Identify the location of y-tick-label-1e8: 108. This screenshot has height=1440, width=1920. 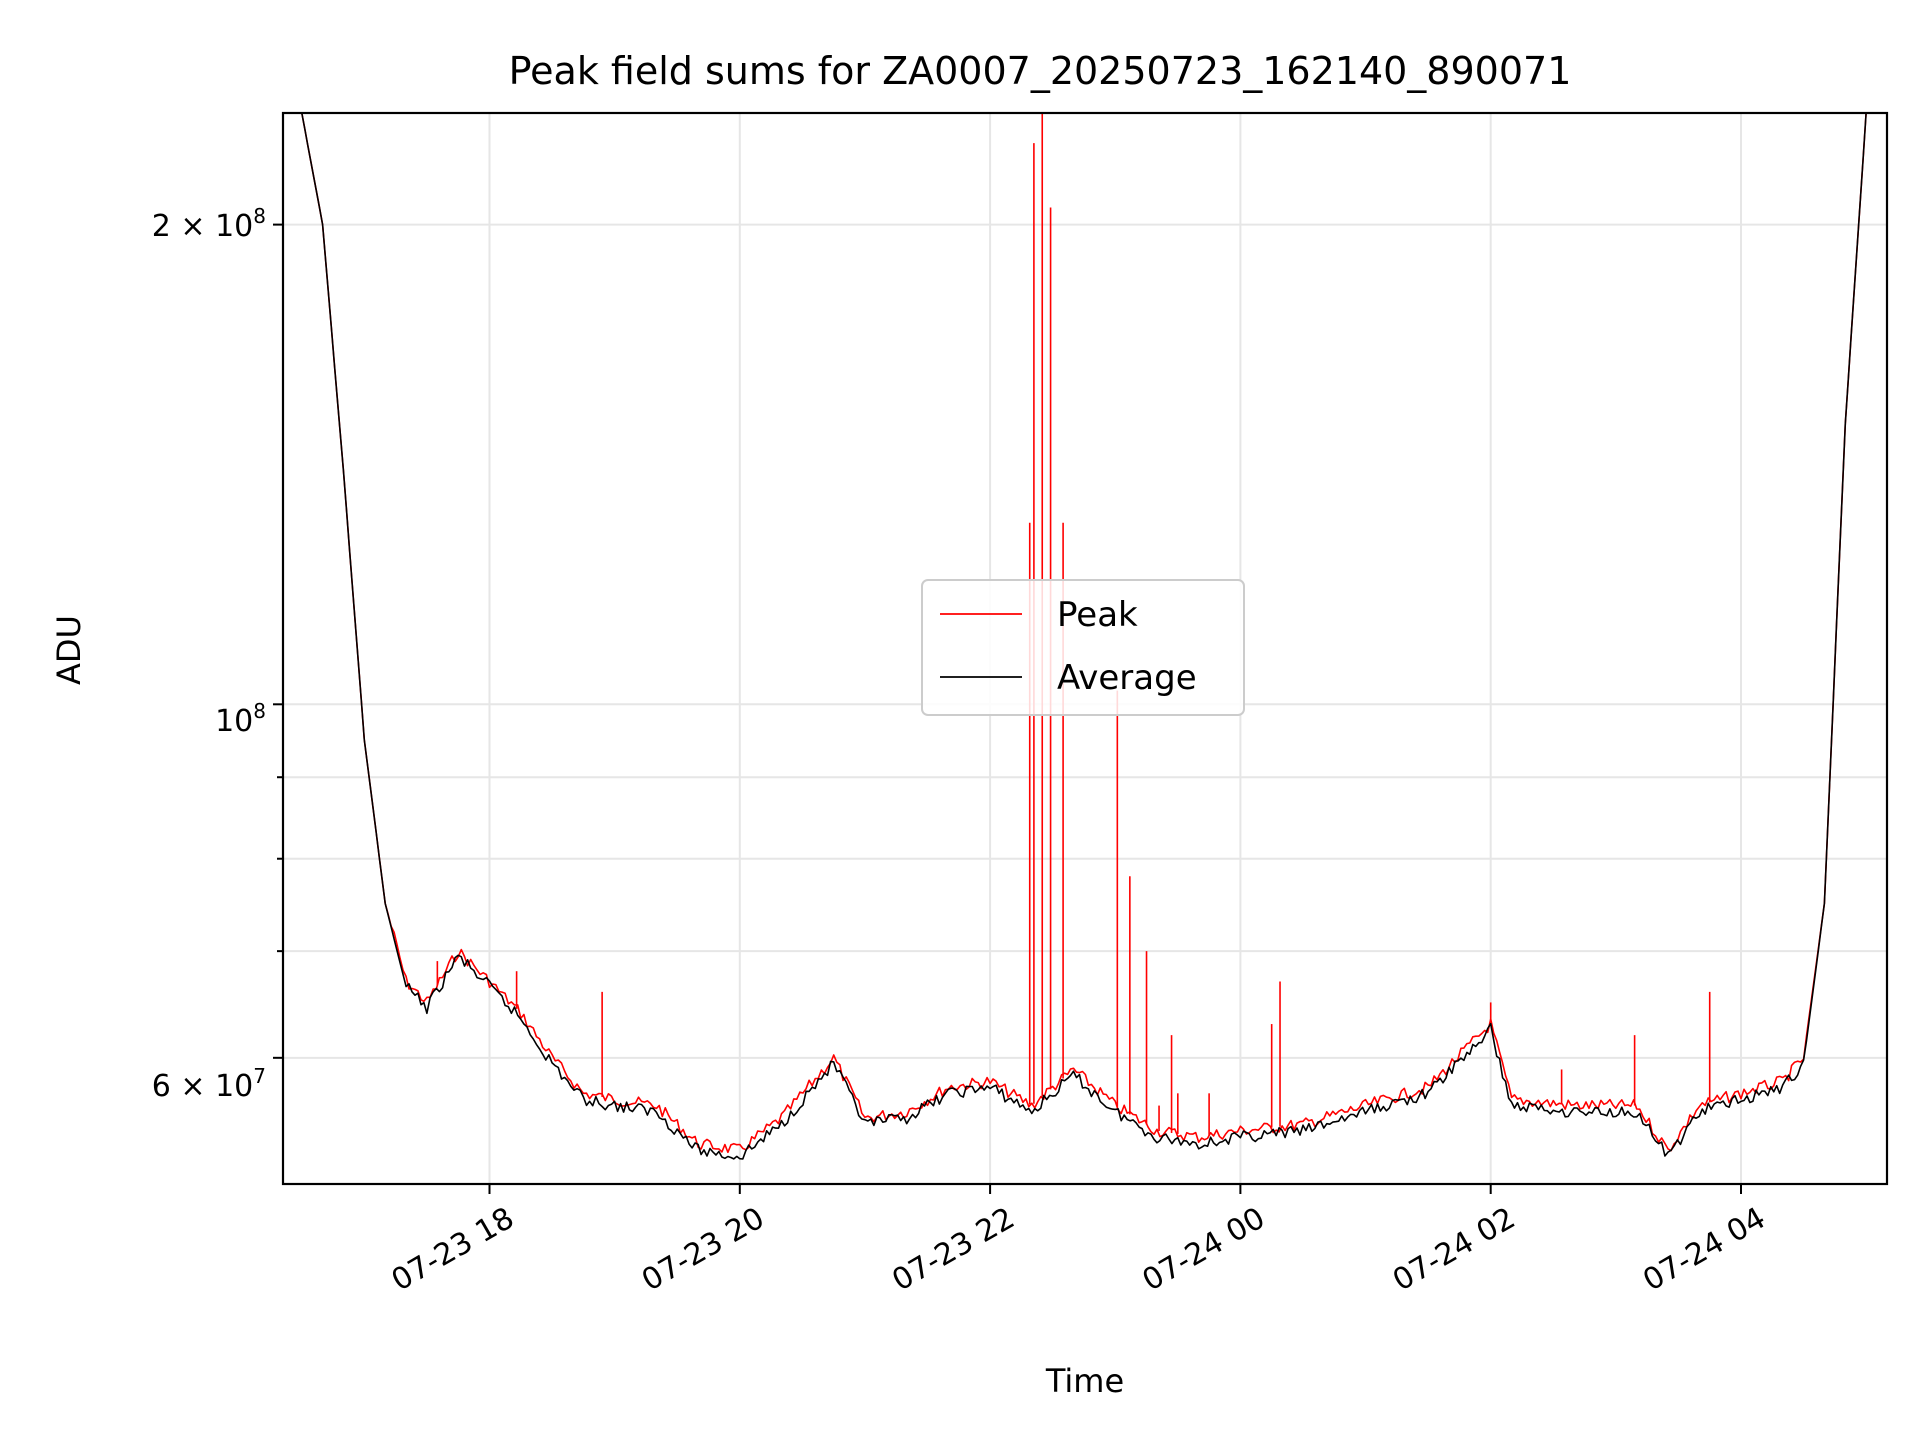
(240, 719).